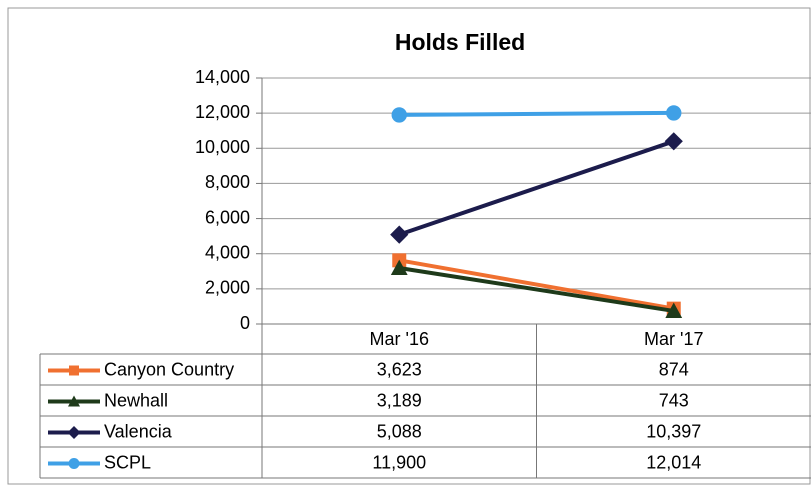  I want to click on y-tick-label: 14,000, so click(222, 77).